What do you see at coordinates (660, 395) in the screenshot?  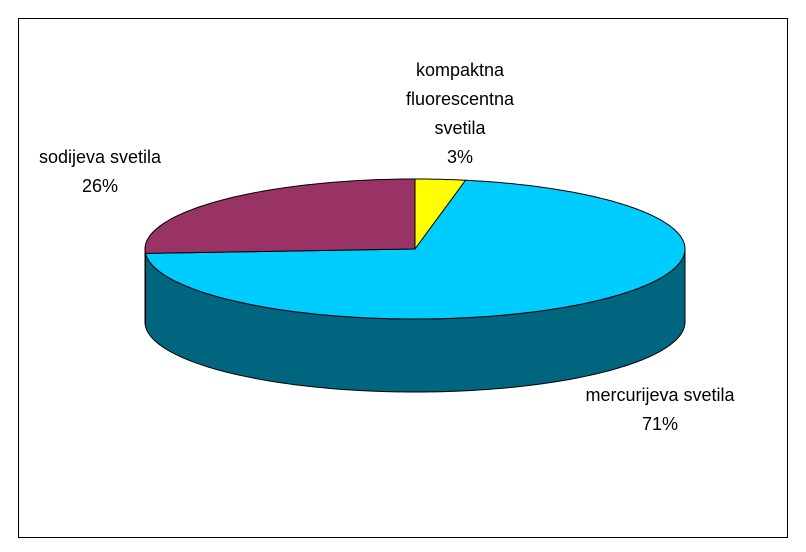 I see `slice-name: mercurijeva svetila` at bounding box center [660, 395].